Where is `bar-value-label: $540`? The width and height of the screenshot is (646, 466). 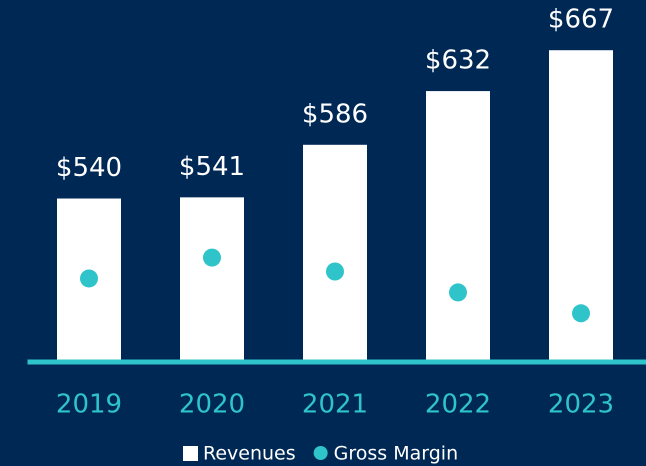 bar-value-label: $540 is located at coordinates (89, 168).